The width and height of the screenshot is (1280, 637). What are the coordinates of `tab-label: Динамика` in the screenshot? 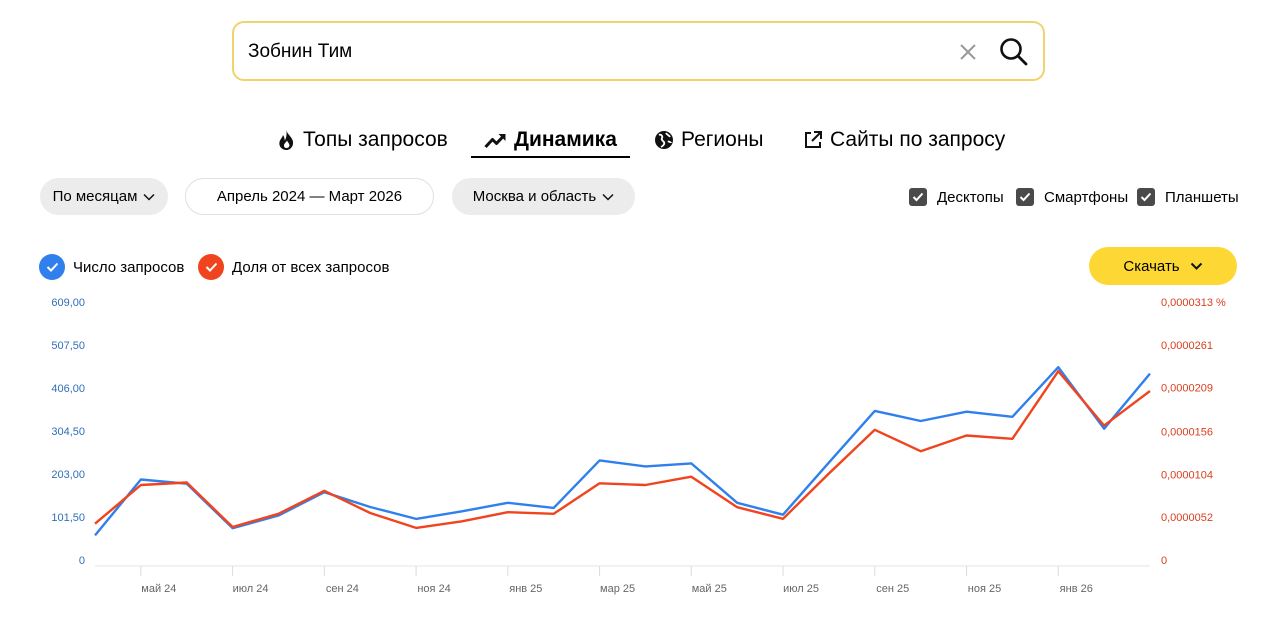 It's located at (565, 139).